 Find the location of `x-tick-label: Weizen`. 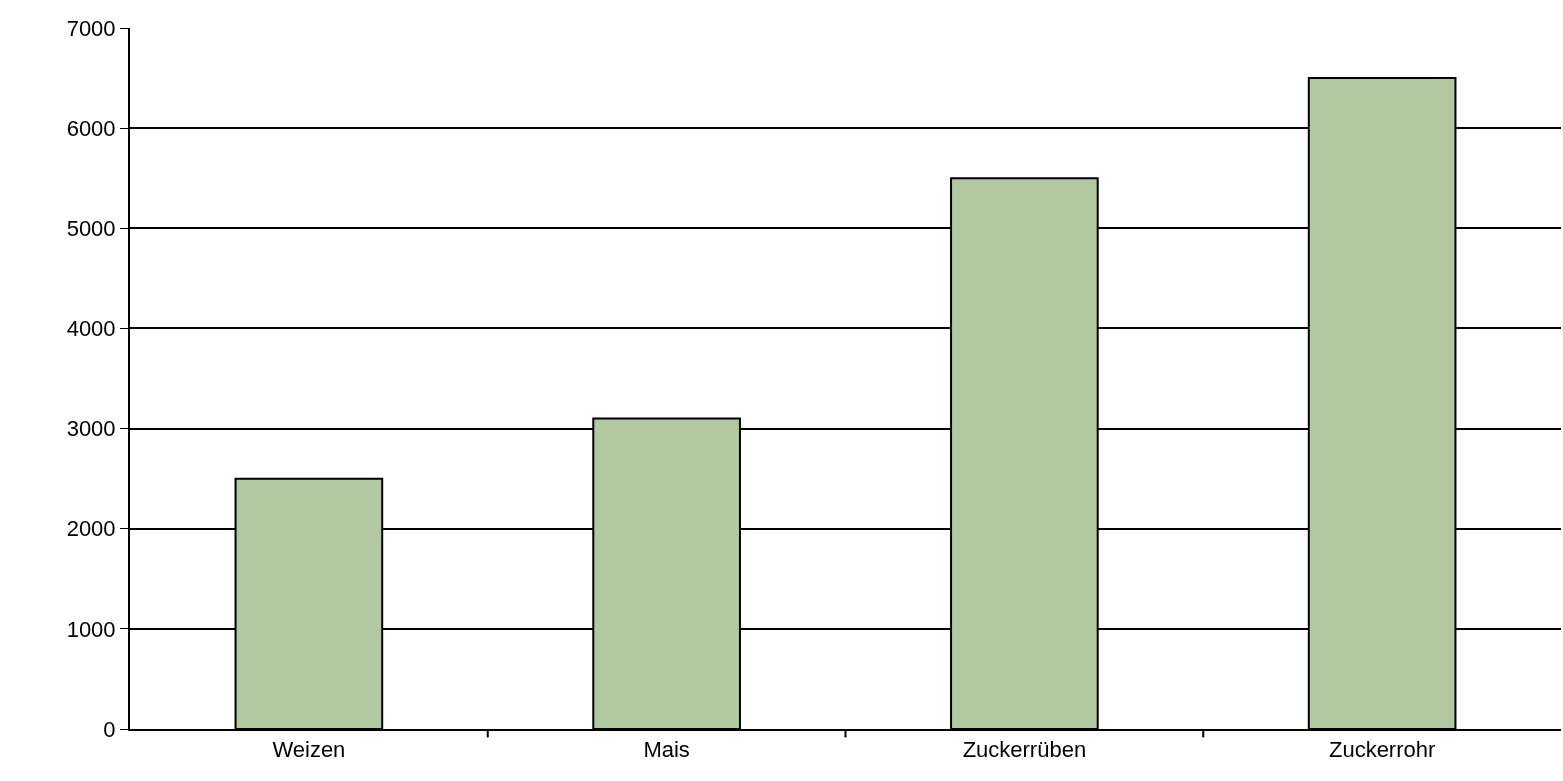

x-tick-label: Weizen is located at coordinates (309, 750).